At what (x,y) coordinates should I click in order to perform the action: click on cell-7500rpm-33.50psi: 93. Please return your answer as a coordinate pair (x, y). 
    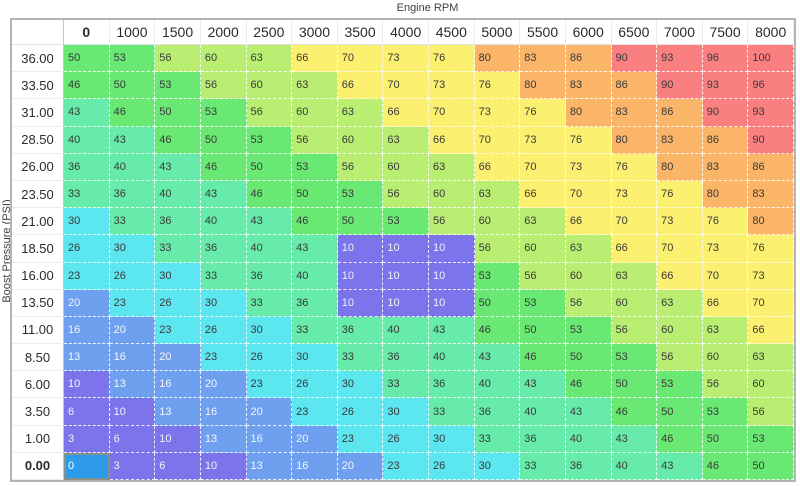
    Looking at the image, I should click on (725, 86).